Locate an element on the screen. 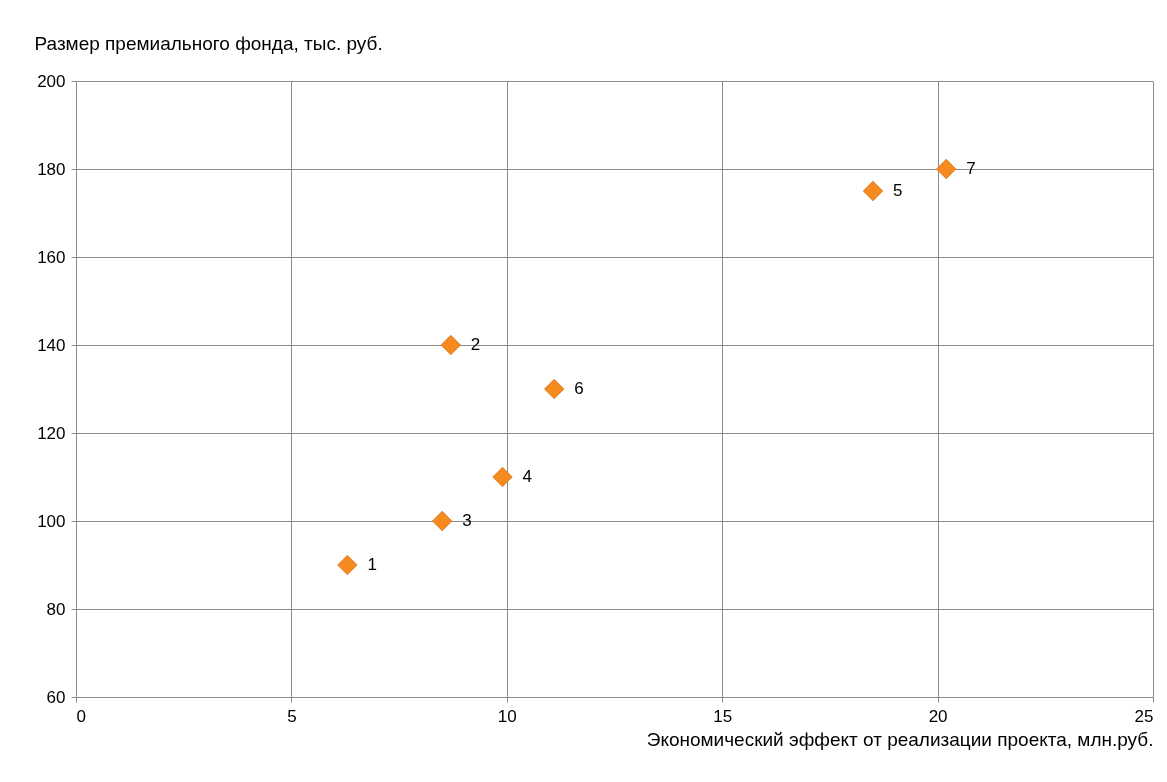 Image resolution: width=1167 pixels, height=782 pixels. y-tick-label: 180 is located at coordinates (51, 169).